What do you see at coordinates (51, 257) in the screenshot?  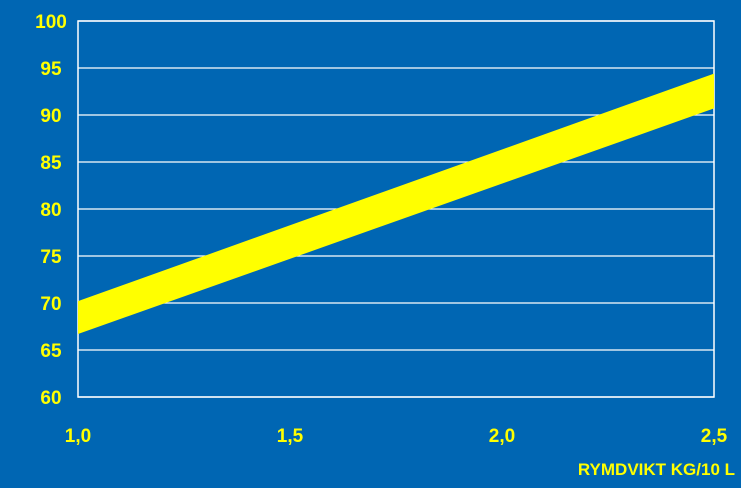 I see `y-tick-label: 75` at bounding box center [51, 257].